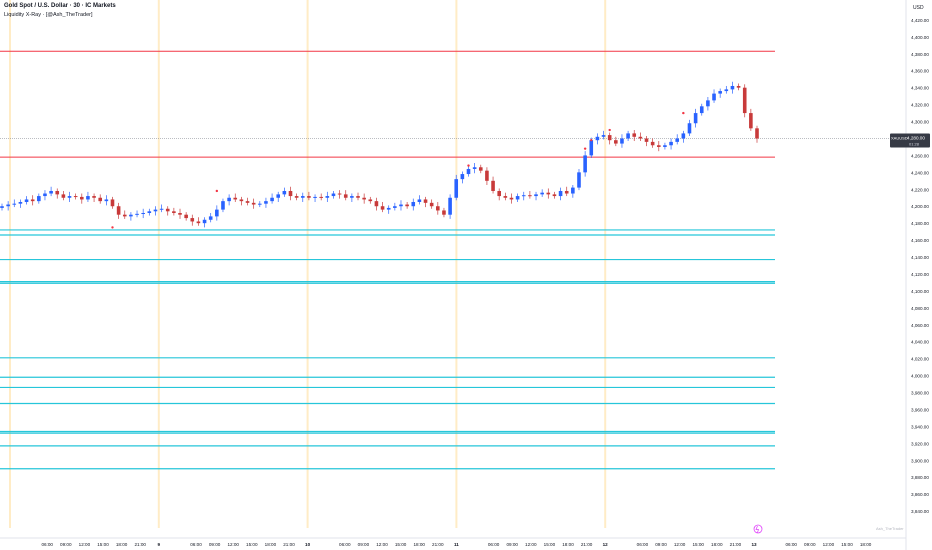 This screenshot has width=932, height=550. I want to click on price-tick-label: 4,040.00, so click(920, 342).